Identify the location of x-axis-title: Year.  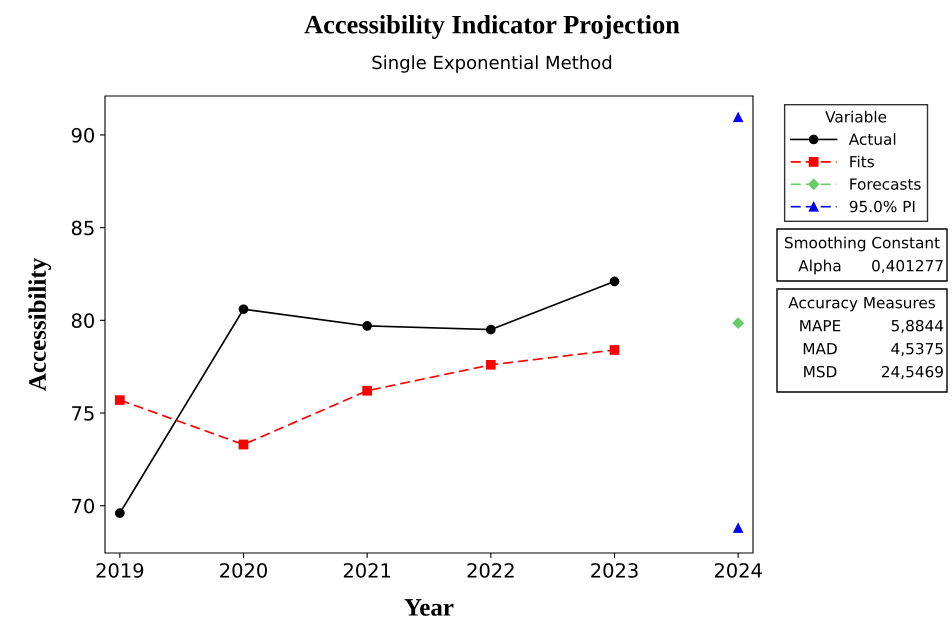
(429, 607).